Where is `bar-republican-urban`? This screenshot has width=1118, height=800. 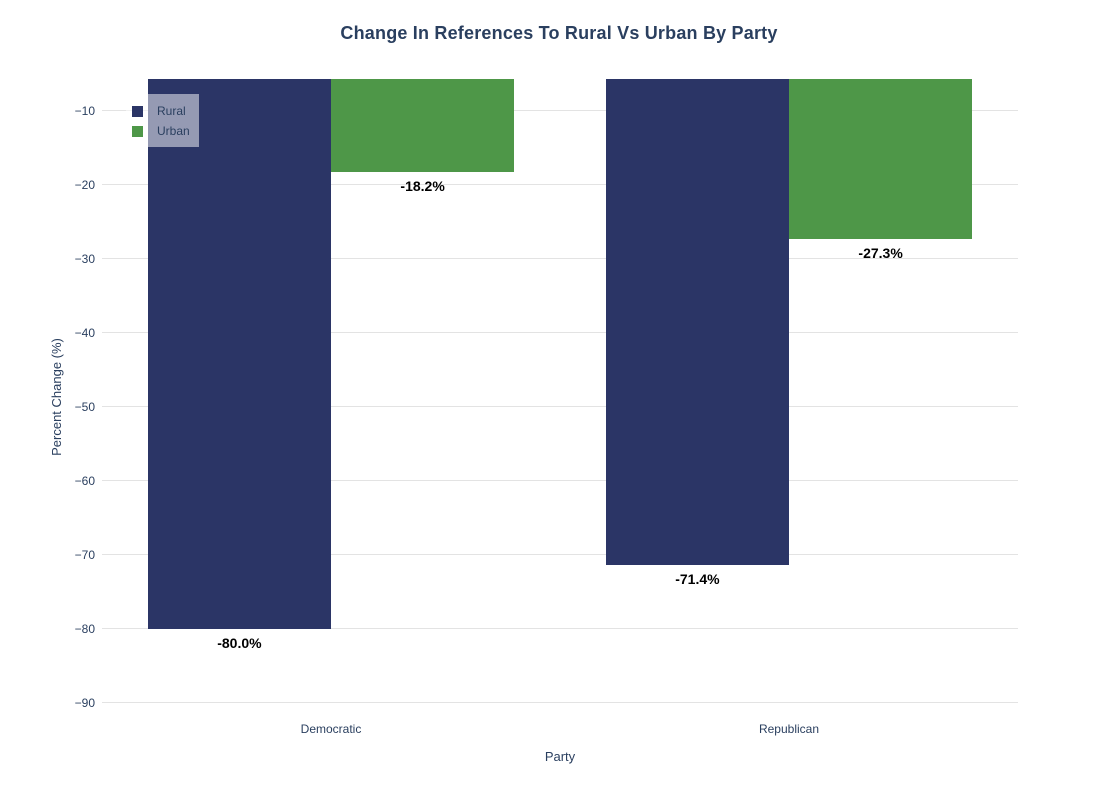
bar-republican-urban is located at coordinates (881, 159).